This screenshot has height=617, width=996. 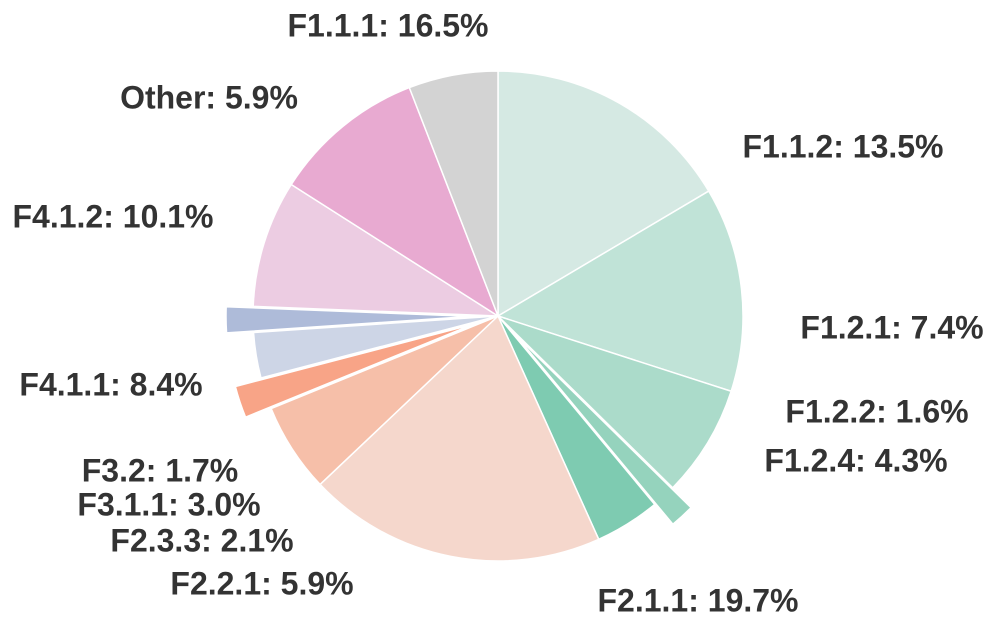 I want to click on slice-label-f4-1-2: F4.1.2: 10.1%, so click(x=113, y=216).